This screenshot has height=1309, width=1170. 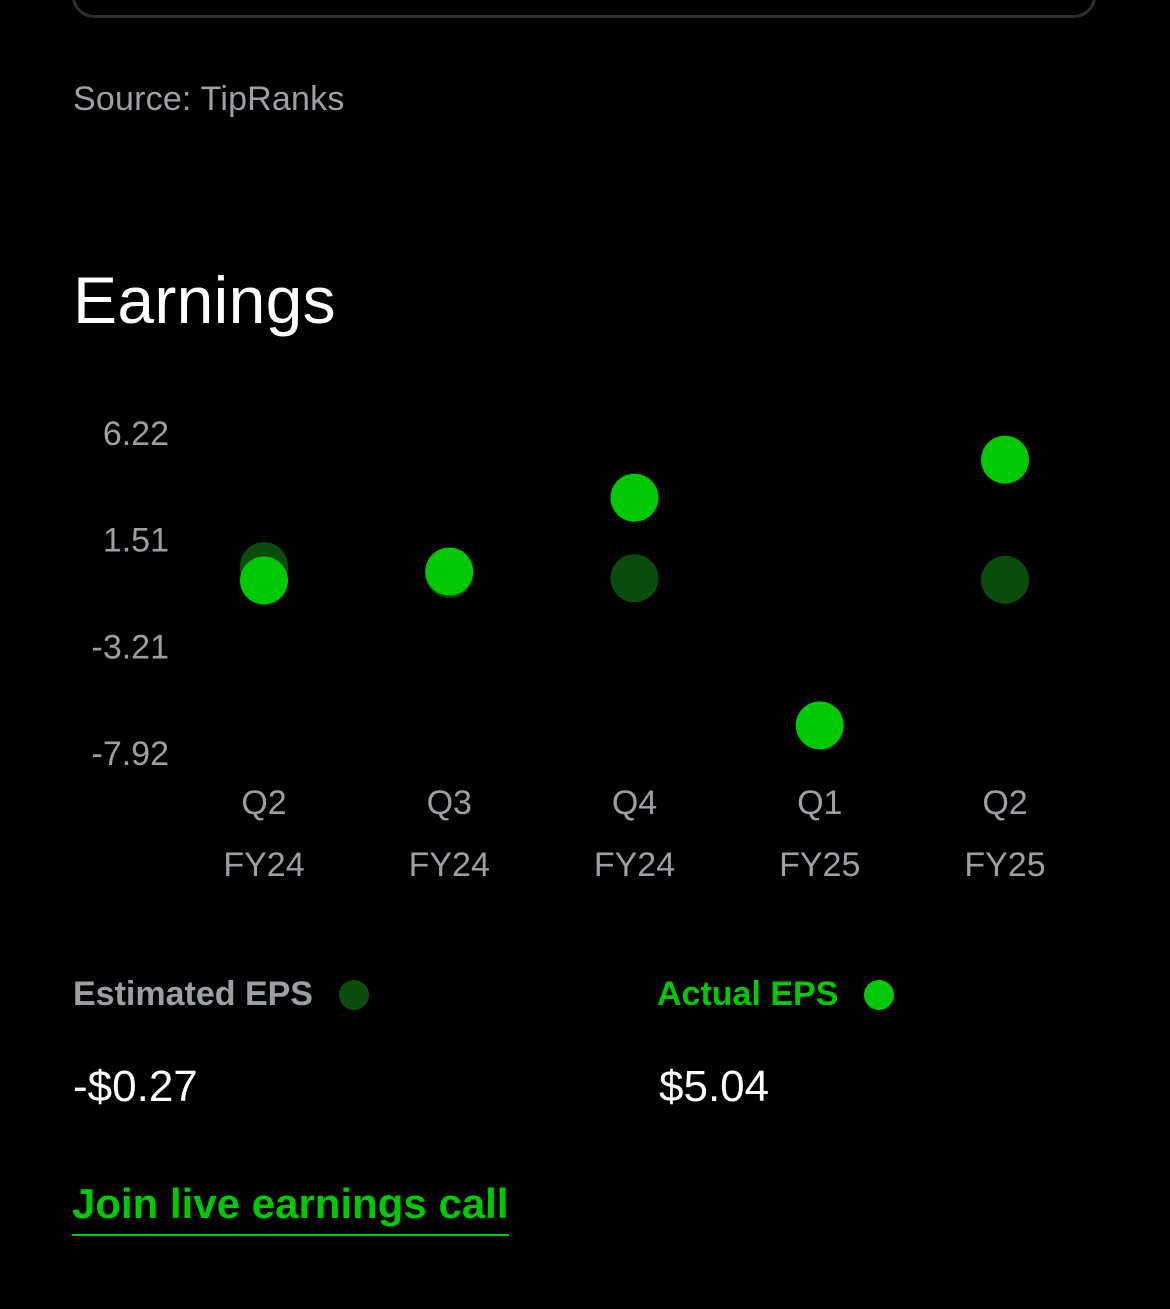 What do you see at coordinates (353, 994) in the screenshot?
I see `legend-estimated-dot-icon` at bounding box center [353, 994].